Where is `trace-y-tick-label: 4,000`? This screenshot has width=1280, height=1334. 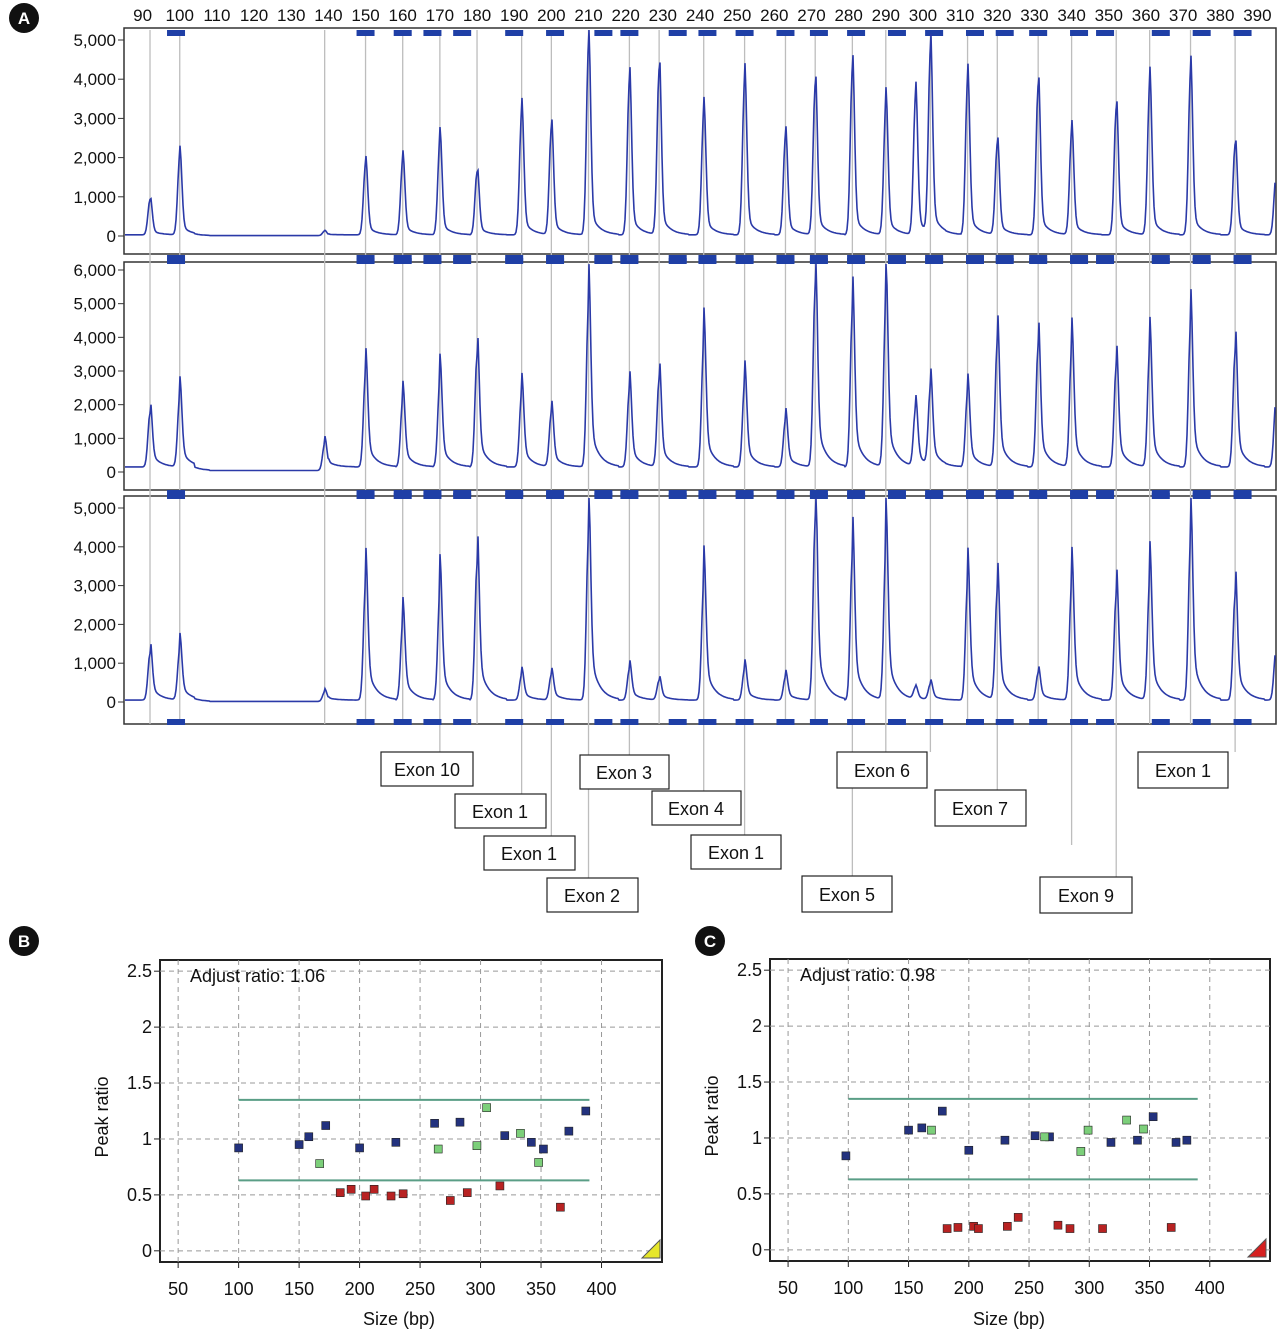
trace-y-tick-label: 4,000 is located at coordinates (94, 79).